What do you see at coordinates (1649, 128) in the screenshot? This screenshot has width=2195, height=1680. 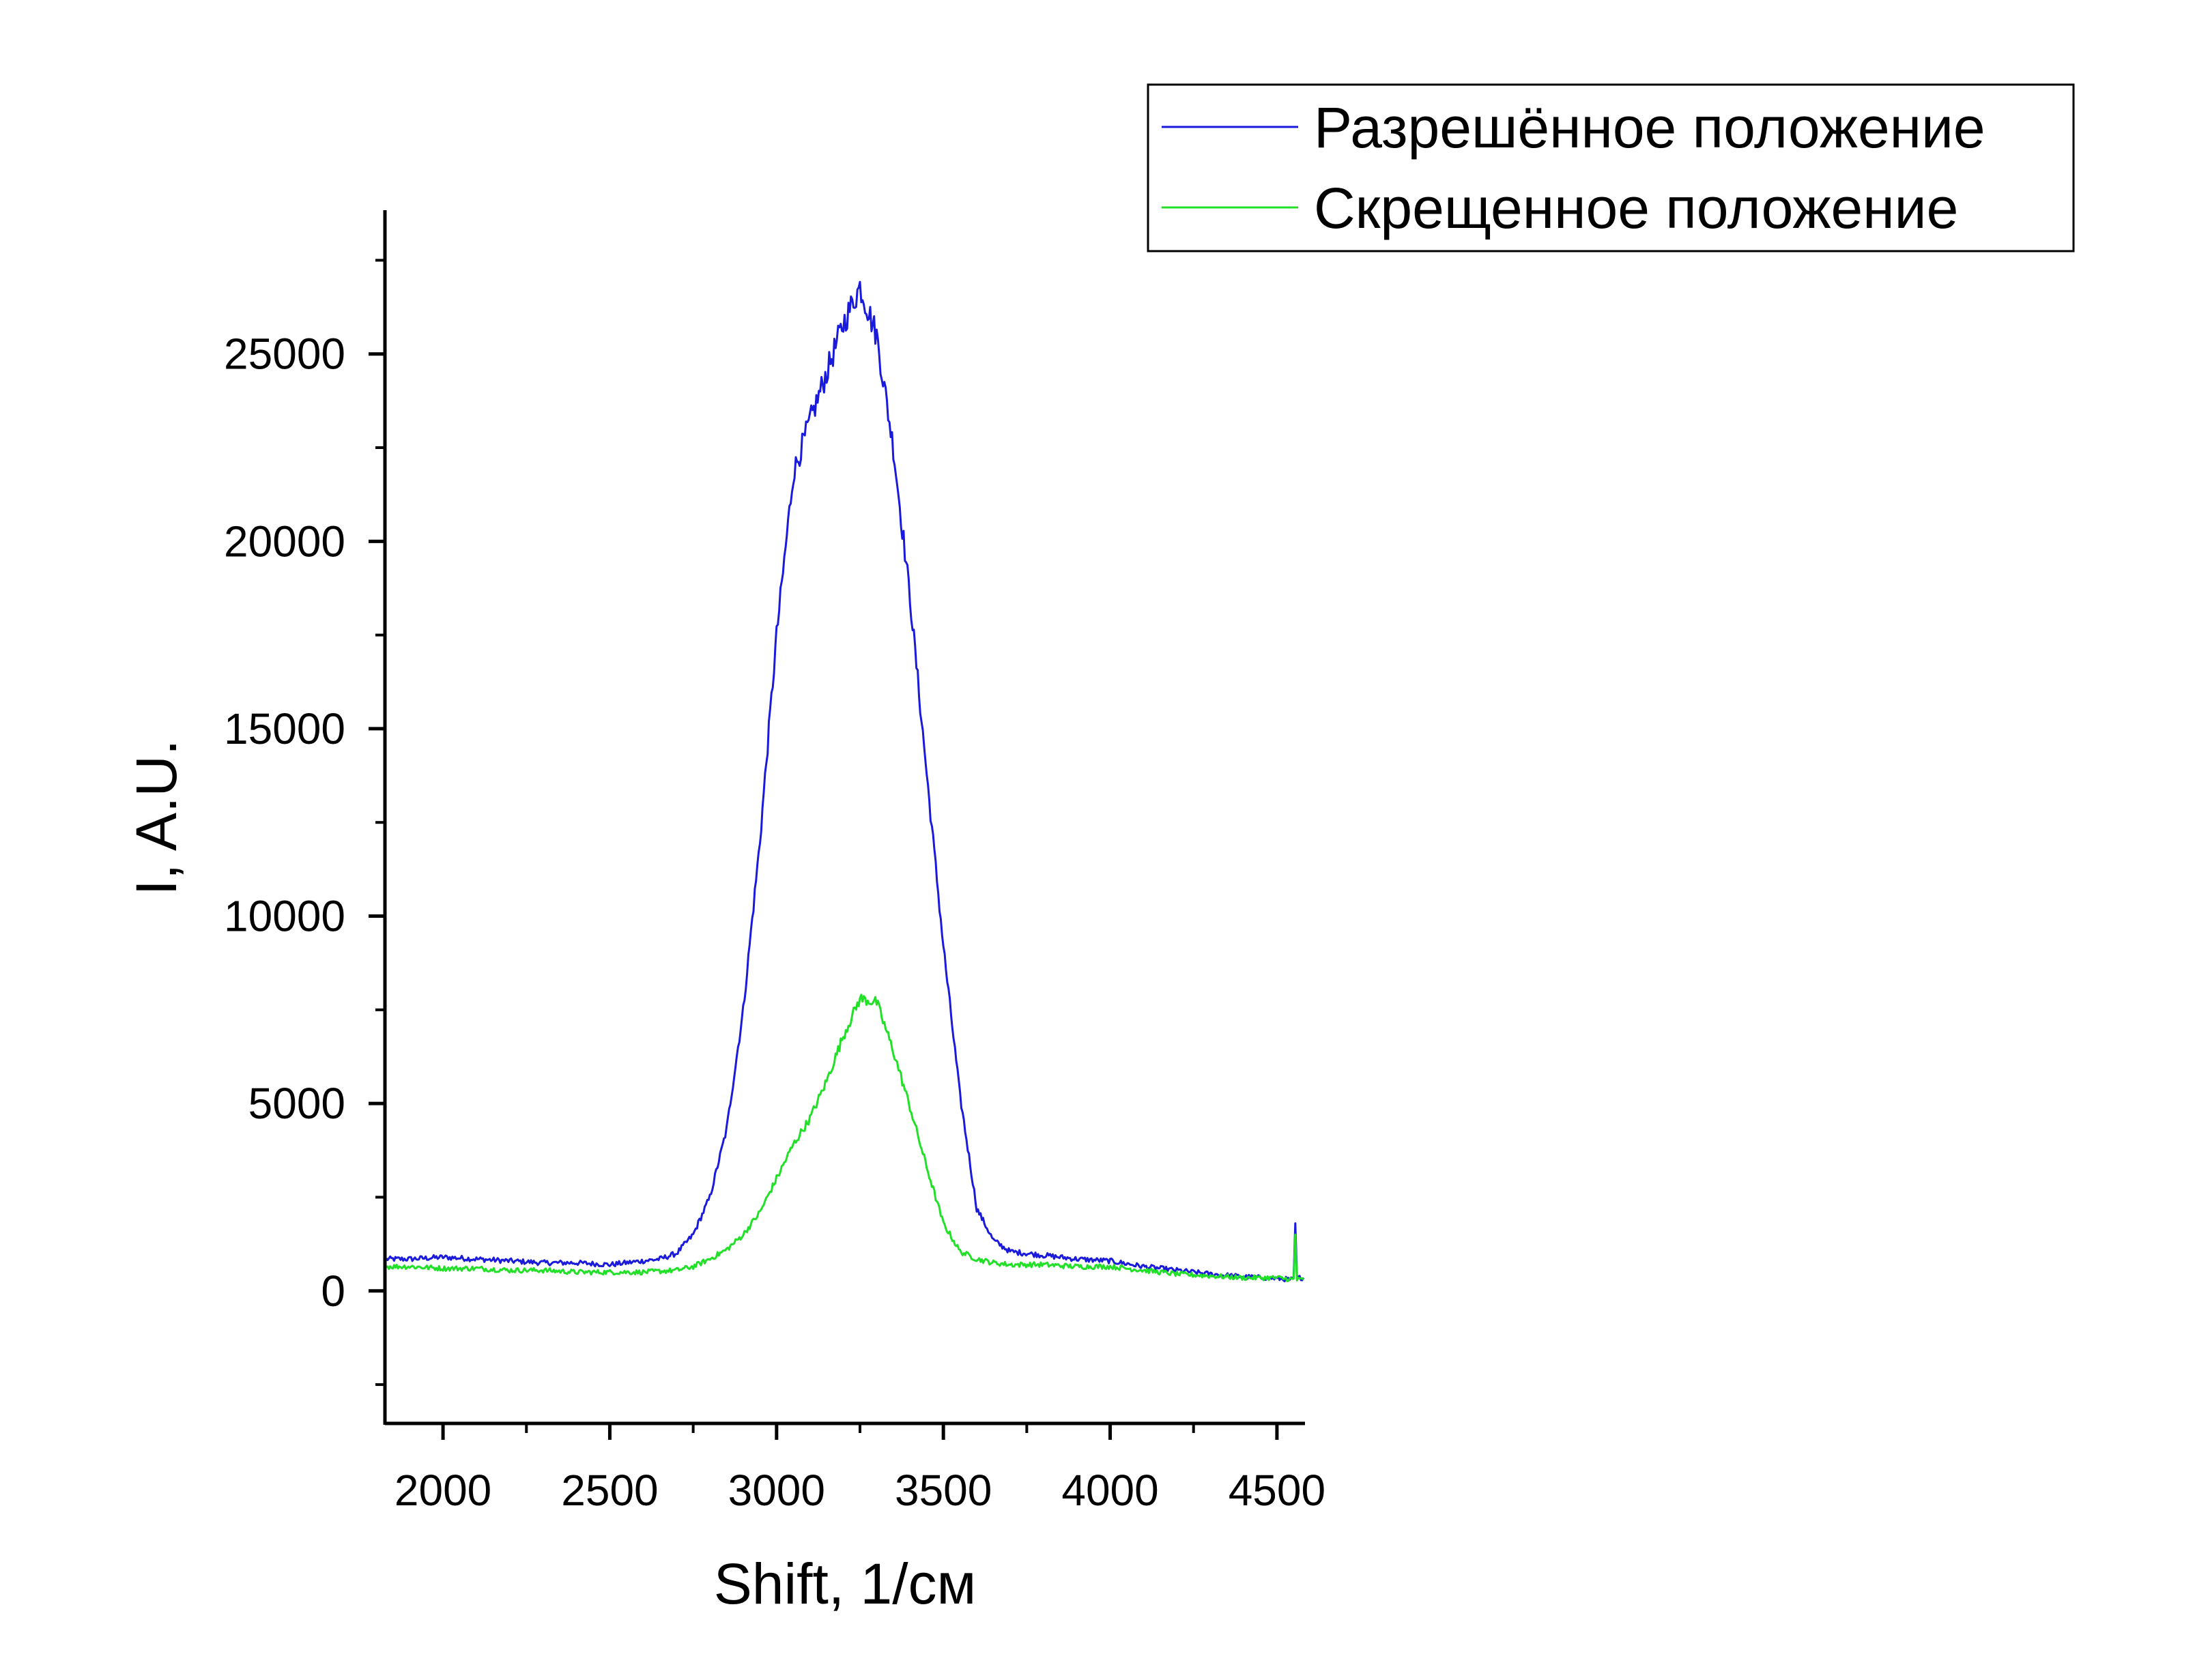 I see `legend-label-allowed: Разрешённое положение` at bounding box center [1649, 128].